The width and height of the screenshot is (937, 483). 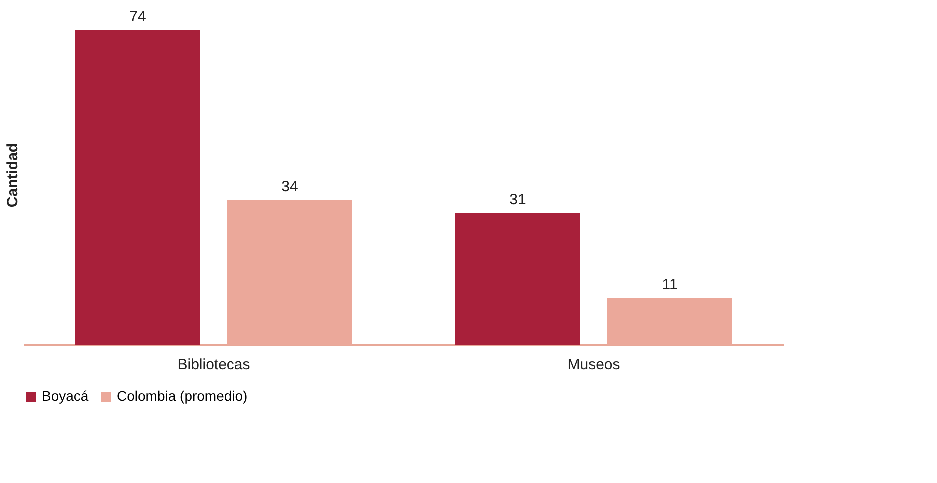 What do you see at coordinates (594, 365) in the screenshot?
I see `x-tick-label: Museos` at bounding box center [594, 365].